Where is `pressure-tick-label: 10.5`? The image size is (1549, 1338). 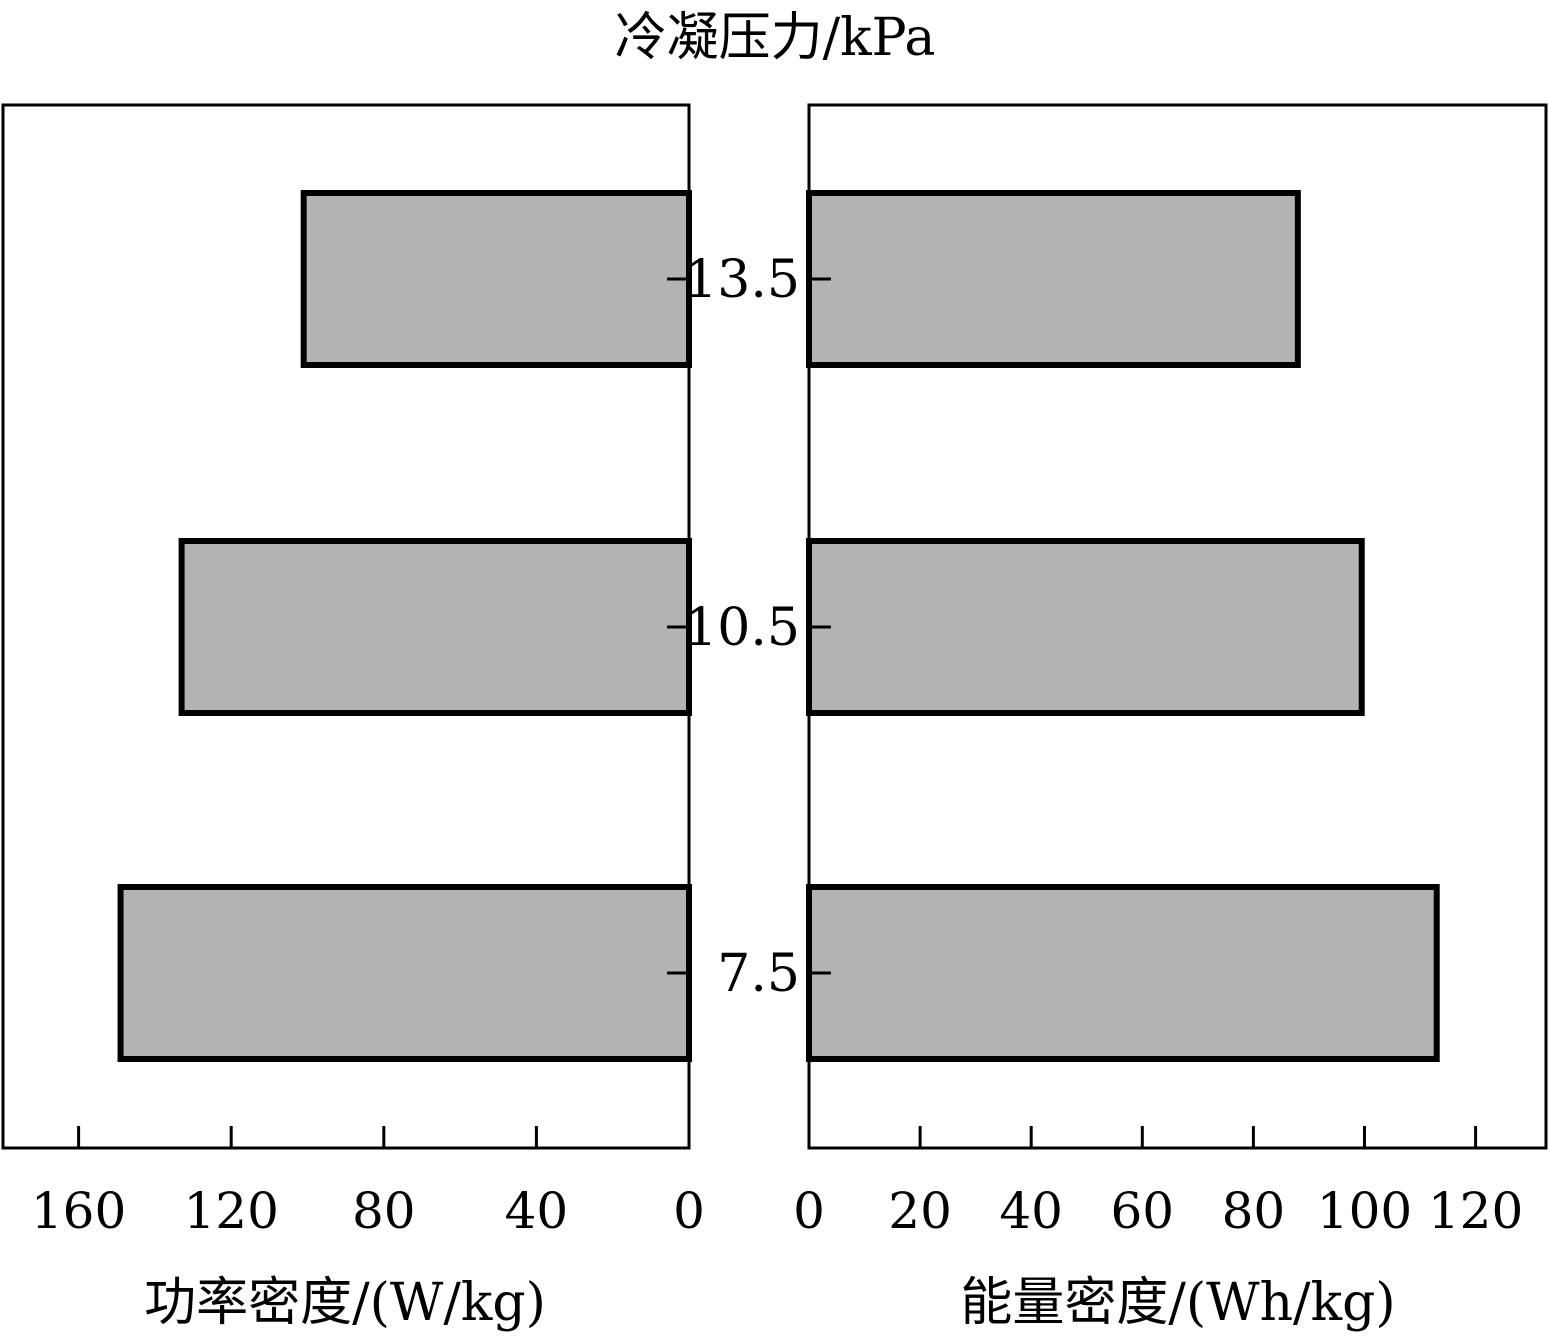 pressure-tick-label: 10.5 is located at coordinates (742, 628).